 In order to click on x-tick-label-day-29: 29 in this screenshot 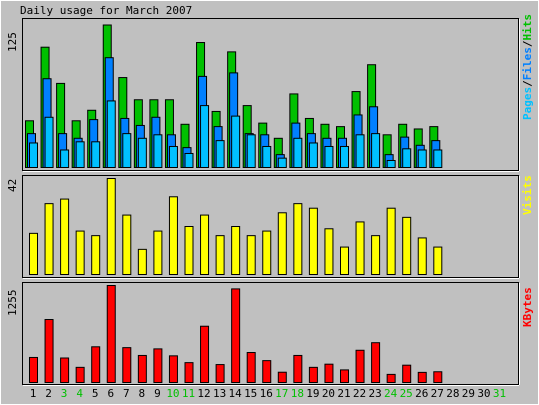, I will do `click(468, 393)`.